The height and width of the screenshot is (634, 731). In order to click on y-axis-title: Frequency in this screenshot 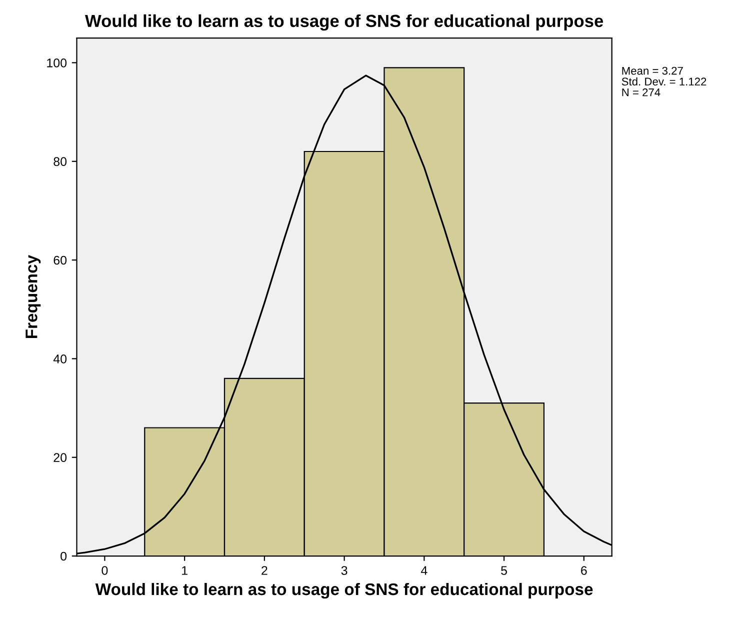, I will do `click(33, 296)`.